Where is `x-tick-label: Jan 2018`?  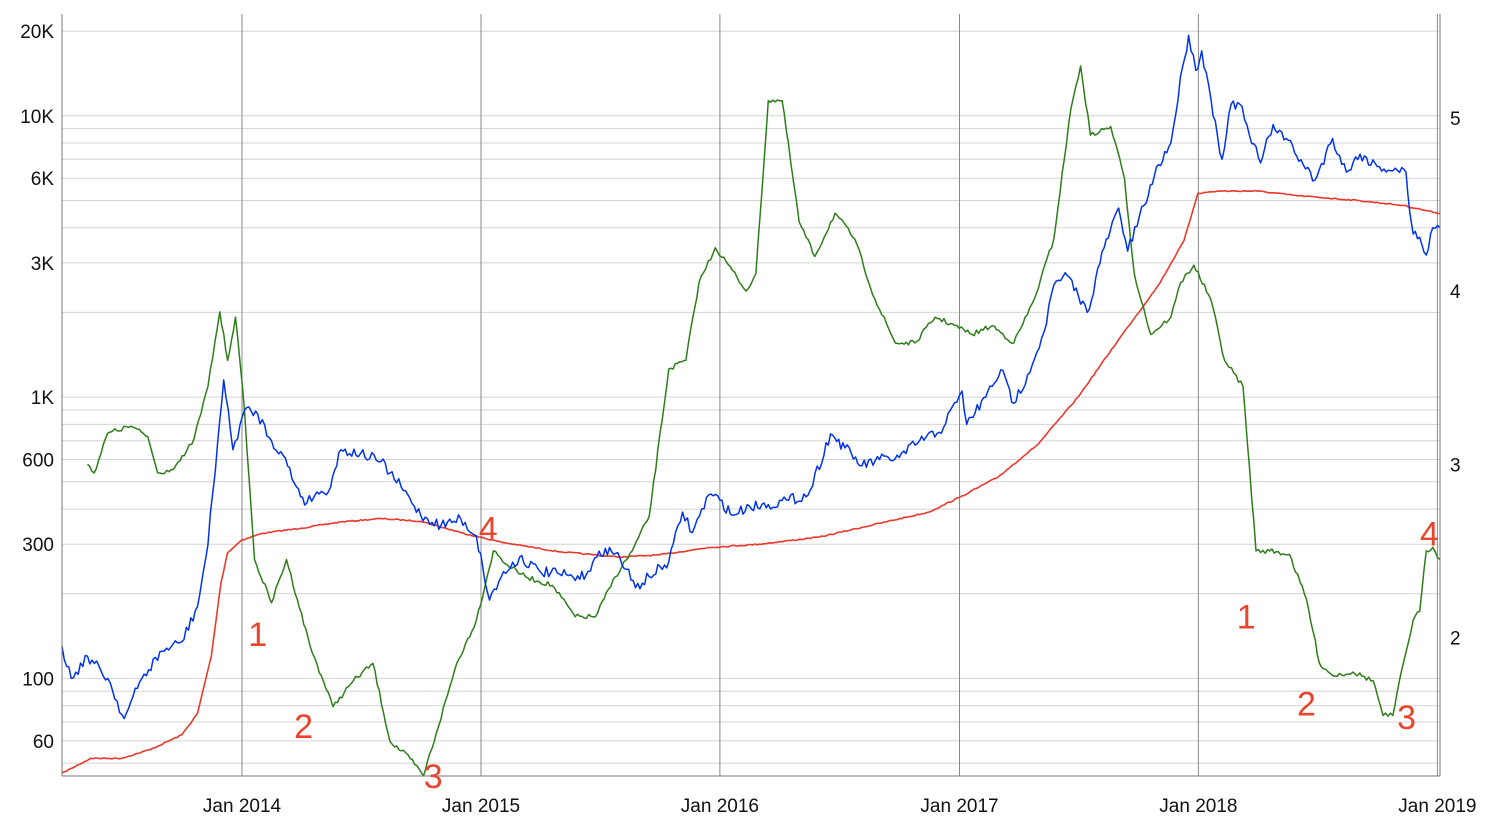
x-tick-label: Jan 2018 is located at coordinates (1198, 806).